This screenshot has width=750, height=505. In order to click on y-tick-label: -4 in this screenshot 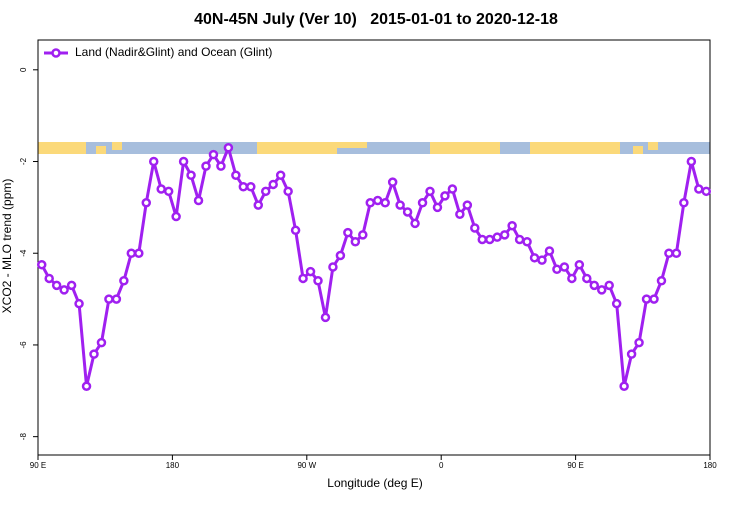, I will do `click(23, 253)`.